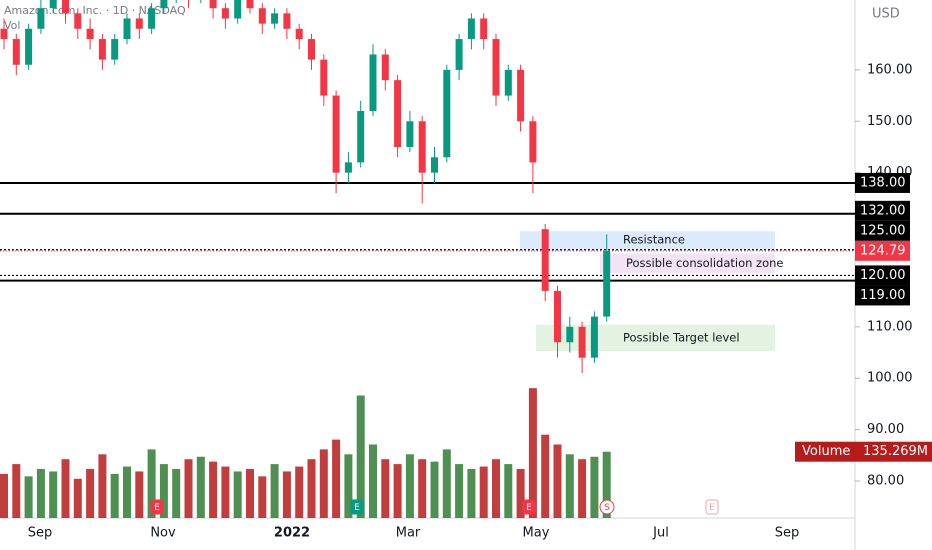 The height and width of the screenshot is (550, 932). I want to click on y-tick-label: 160.00, so click(890, 69).